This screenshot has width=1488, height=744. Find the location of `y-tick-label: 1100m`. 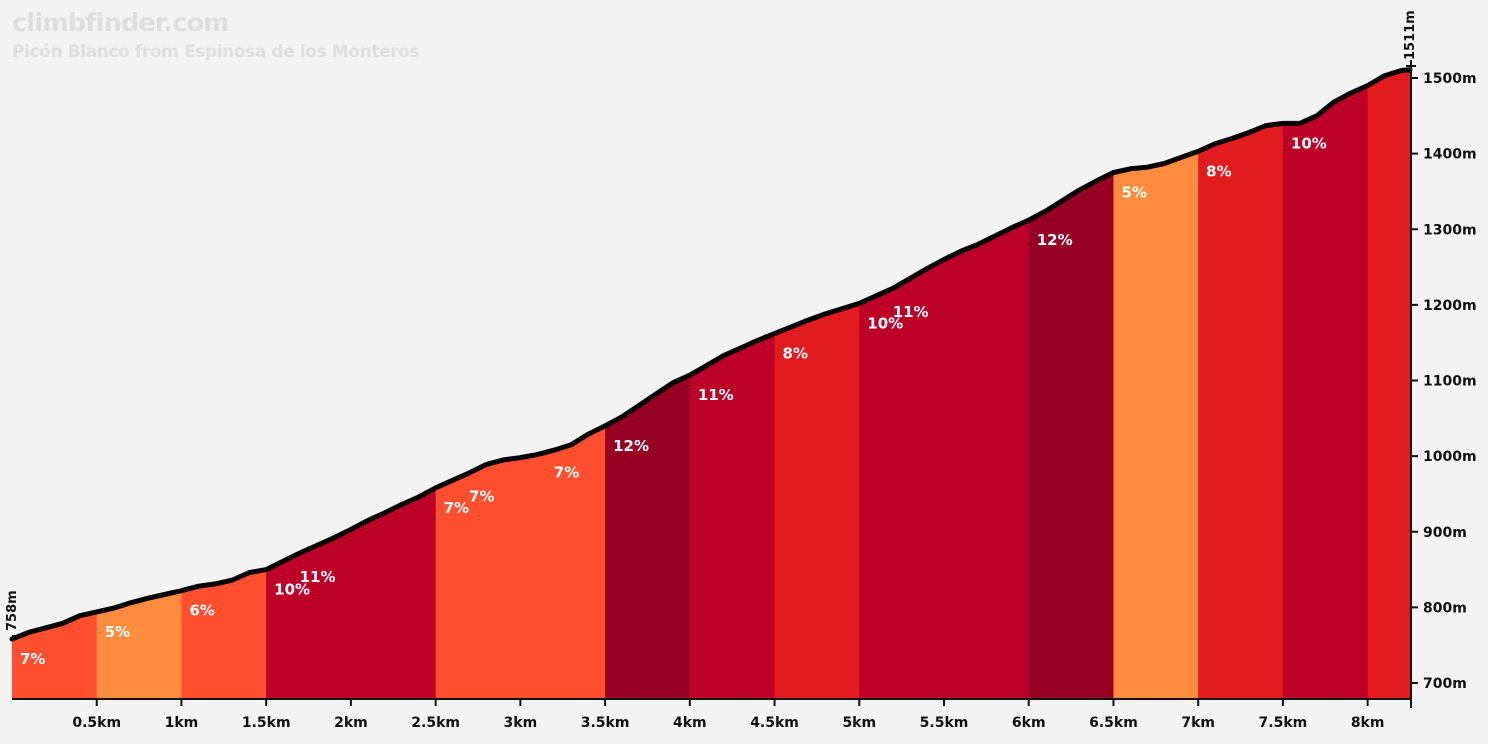

y-tick-label: 1100m is located at coordinates (1450, 382).